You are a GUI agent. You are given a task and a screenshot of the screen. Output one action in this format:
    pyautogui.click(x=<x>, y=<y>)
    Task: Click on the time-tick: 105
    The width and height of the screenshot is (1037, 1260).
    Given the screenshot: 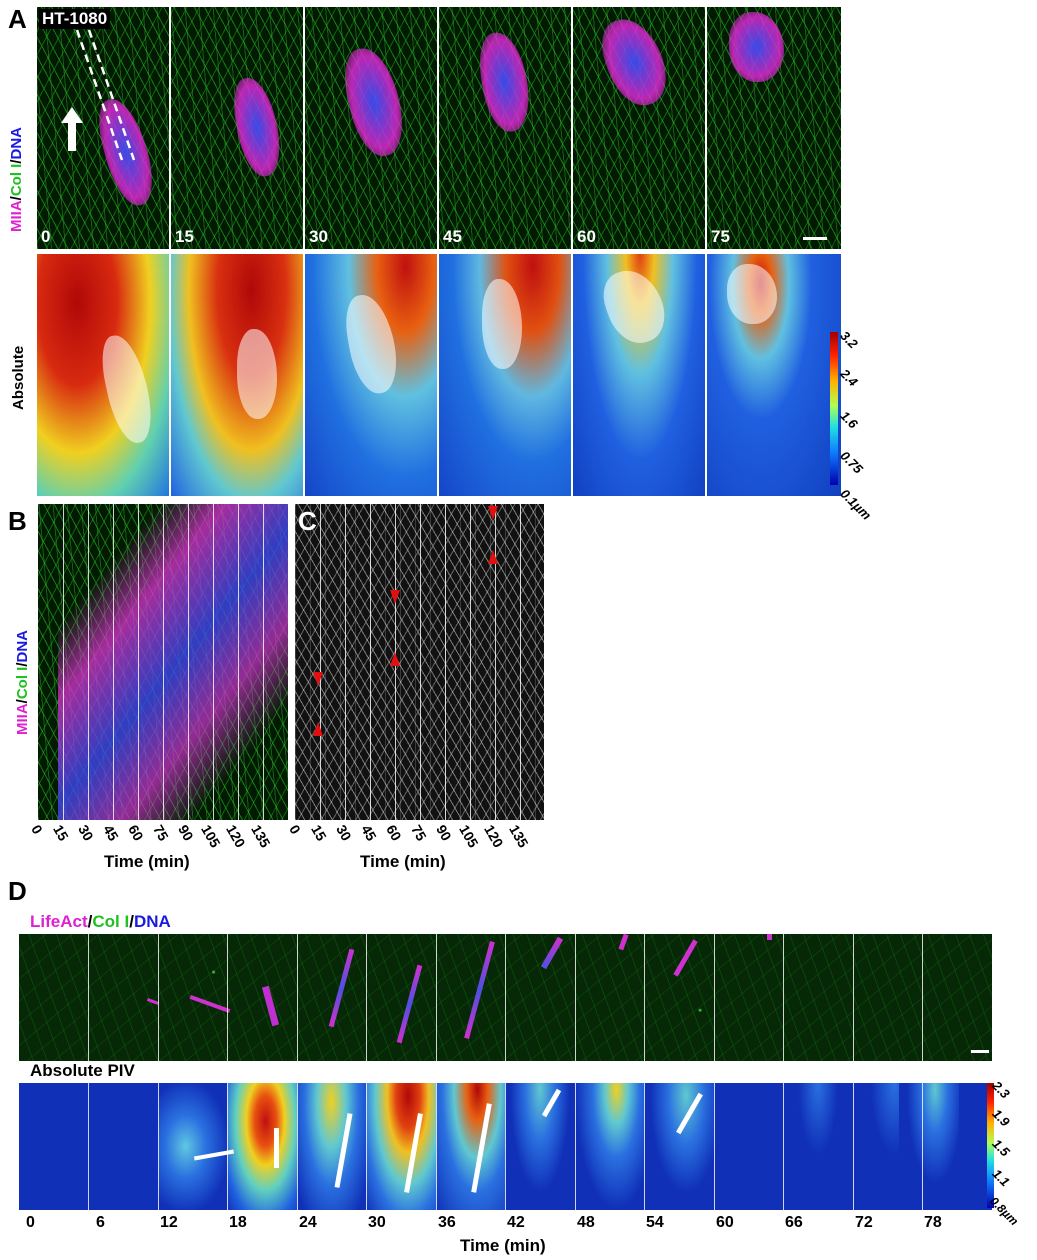 What is the action you would take?
    pyautogui.click(x=469, y=836)
    